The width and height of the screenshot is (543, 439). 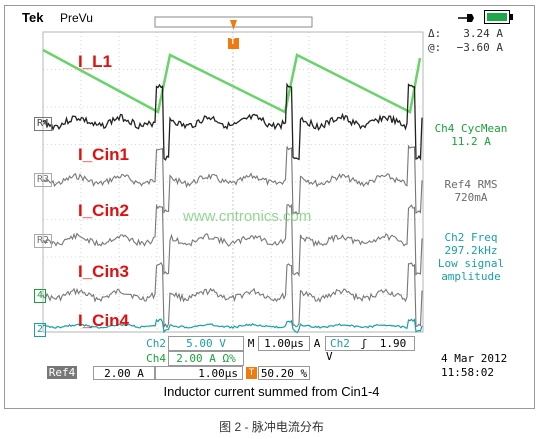 What do you see at coordinates (284, 373) in the screenshot?
I see `trigger-position: 50.20 %` at bounding box center [284, 373].